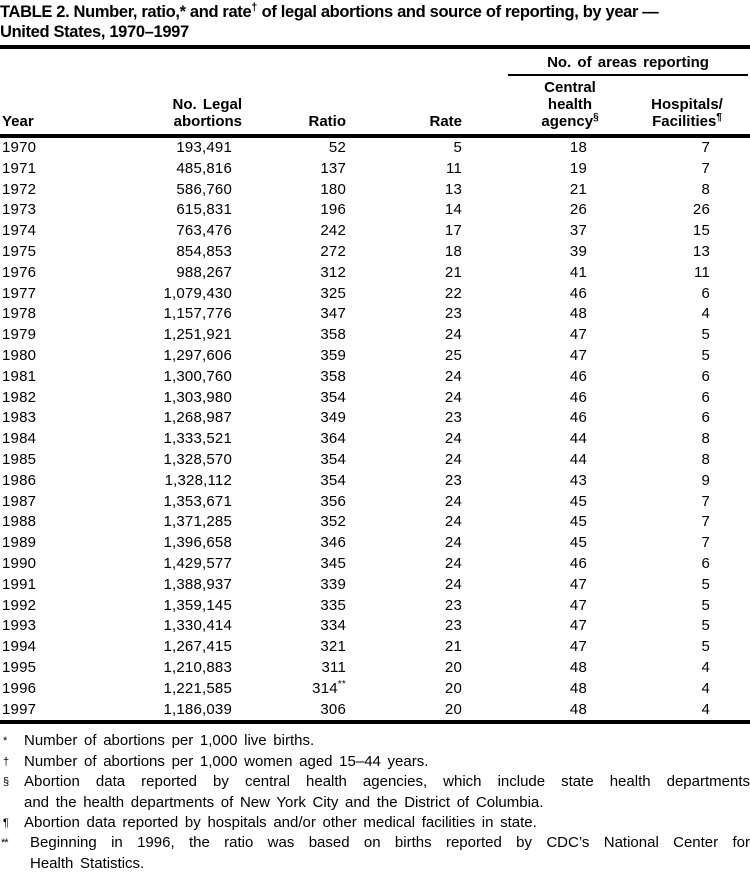  What do you see at coordinates (204, 231) in the screenshot?
I see `value-cell: 763,476` at bounding box center [204, 231].